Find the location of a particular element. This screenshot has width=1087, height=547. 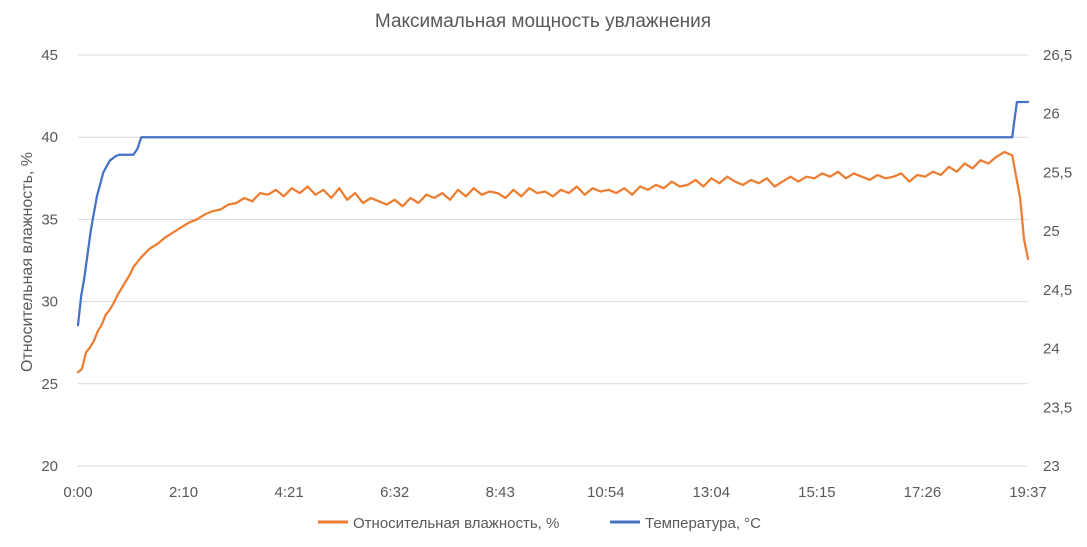

right-y-tick-label: 25 is located at coordinates (1051, 231).